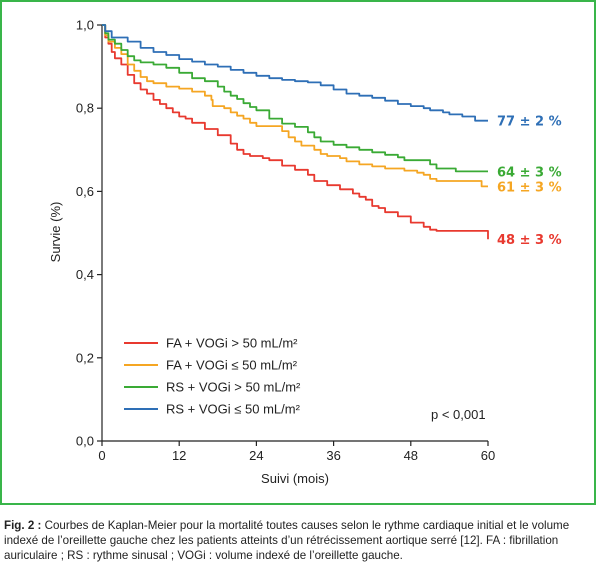 The height and width of the screenshot is (566, 600). What do you see at coordinates (529, 122) in the screenshot?
I see `series-end-label-4: 77 ± 2 %` at bounding box center [529, 122].